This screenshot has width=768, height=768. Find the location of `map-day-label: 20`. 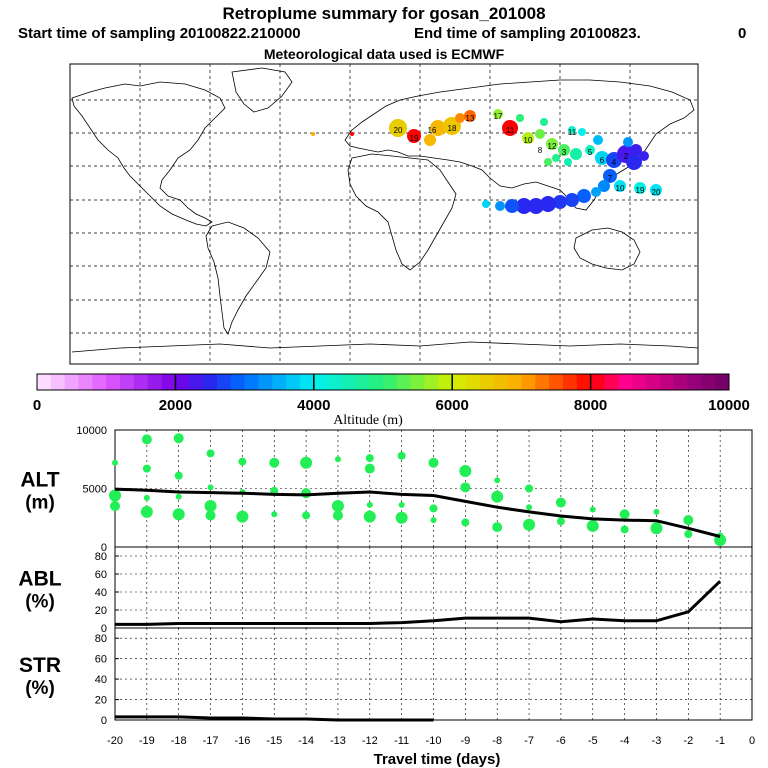

map-day-label: 20 is located at coordinates (398, 130).